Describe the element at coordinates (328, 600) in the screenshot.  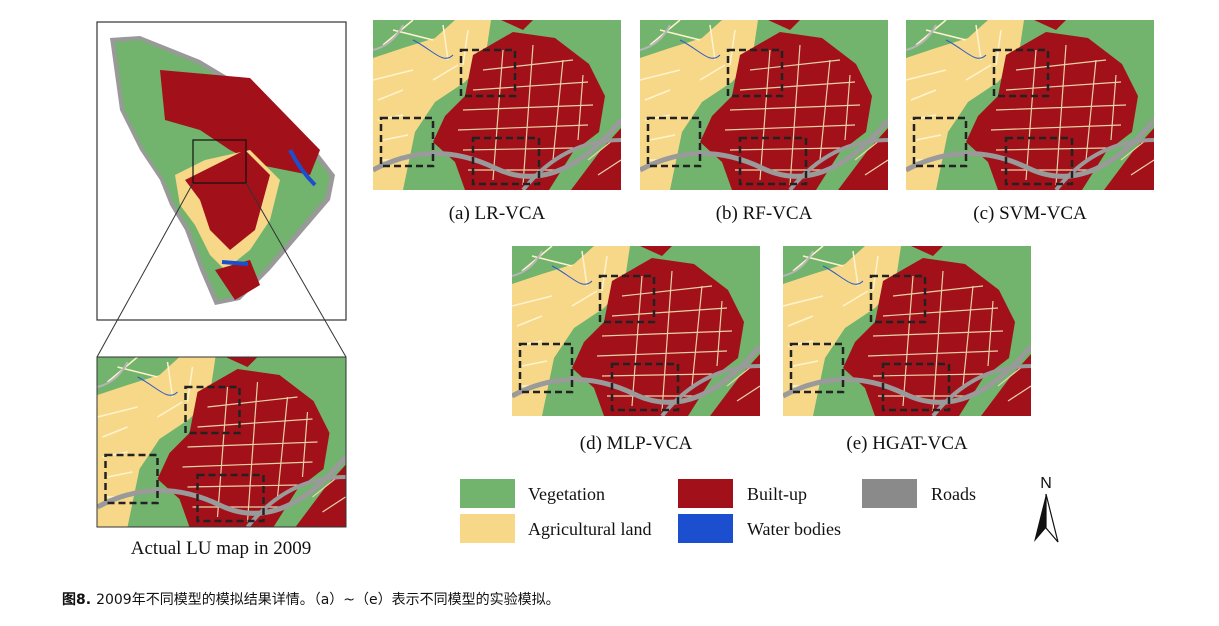
I see `caption-text: 2009年不同模型的模拟结果详情。（a）~（e）表示不同模型的实验模拟。` at that location.